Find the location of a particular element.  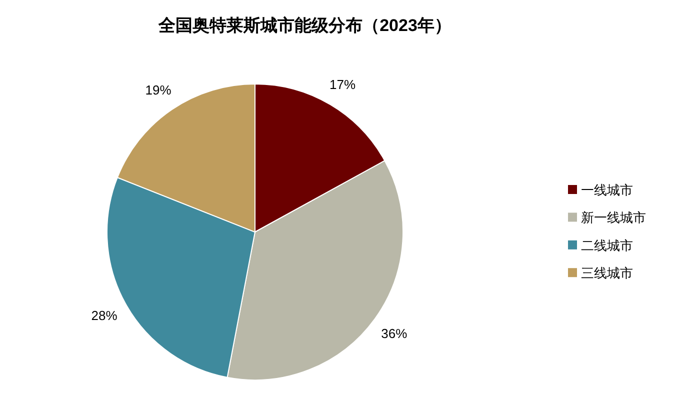

legend-label: 三线城市 is located at coordinates (607, 273).